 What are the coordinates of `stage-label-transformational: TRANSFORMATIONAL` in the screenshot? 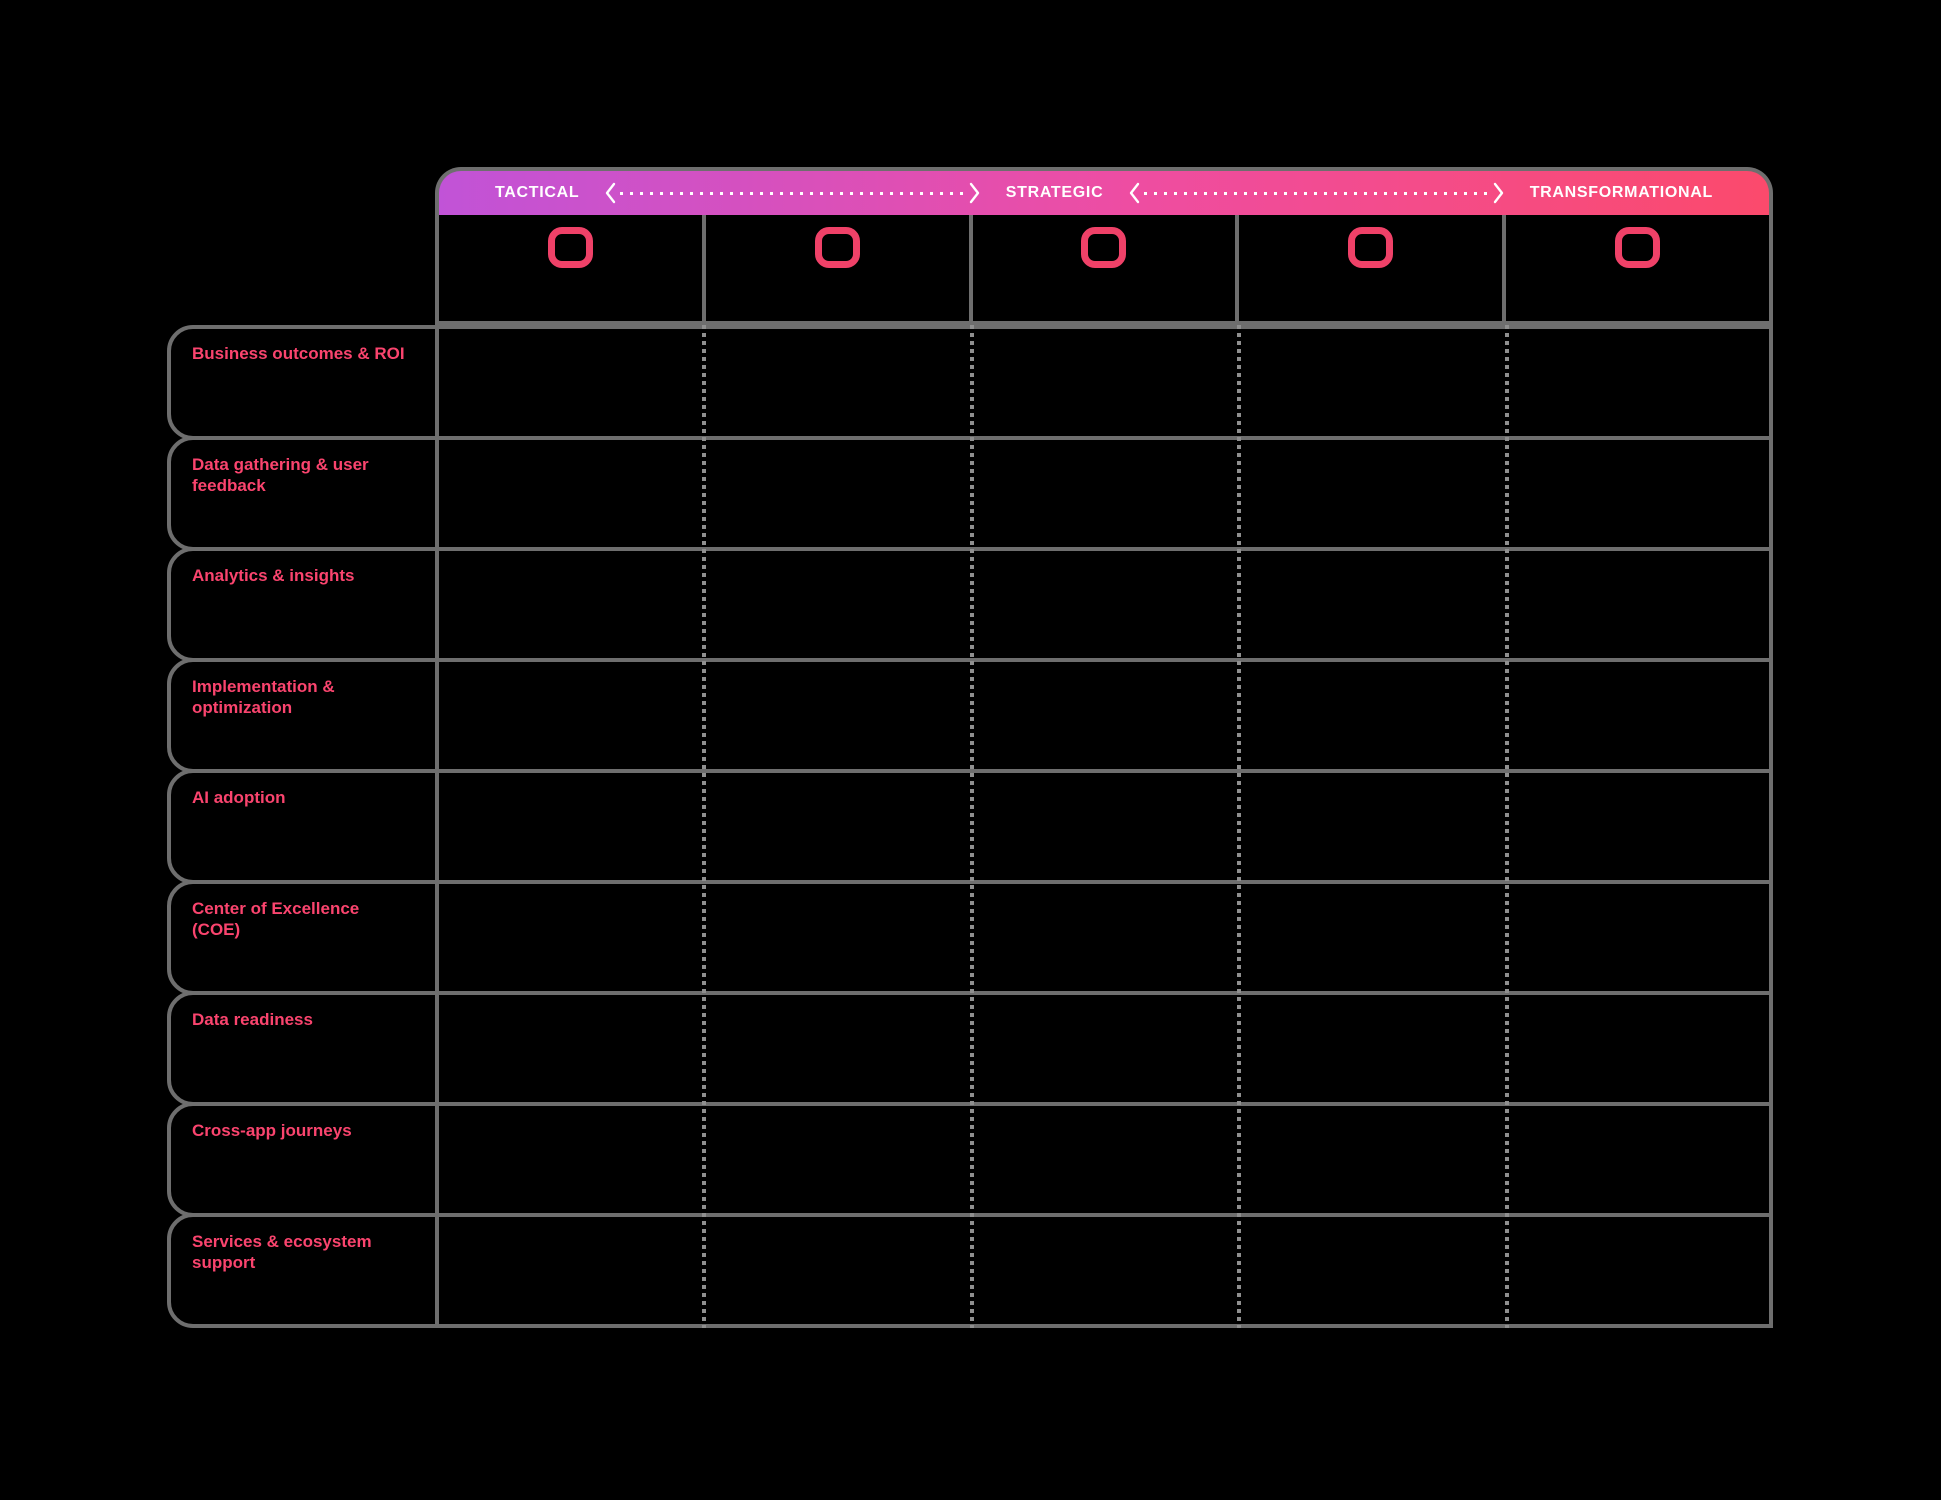 It's located at (1621, 192).